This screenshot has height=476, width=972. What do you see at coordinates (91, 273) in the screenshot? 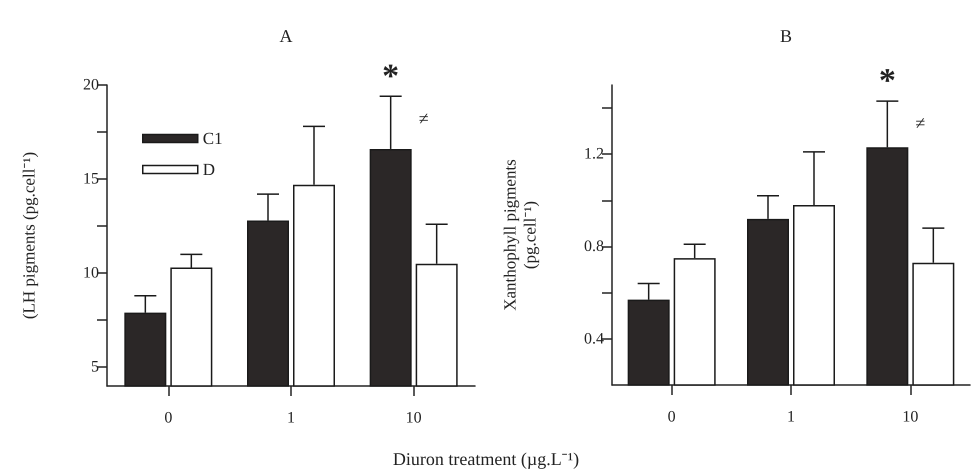
I see `y-tick-label: 10` at bounding box center [91, 273].